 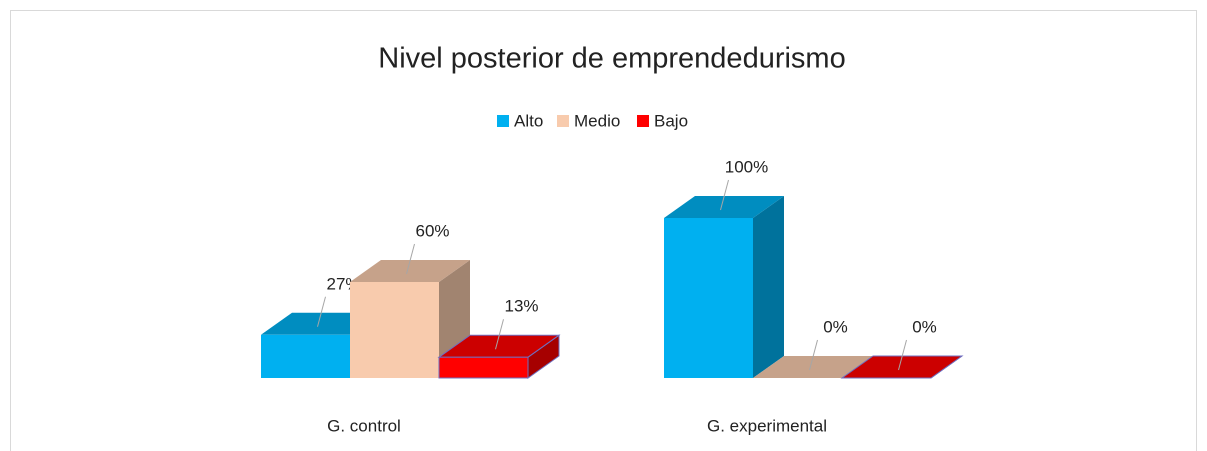 I want to click on bar-side, so click(x=768, y=287).